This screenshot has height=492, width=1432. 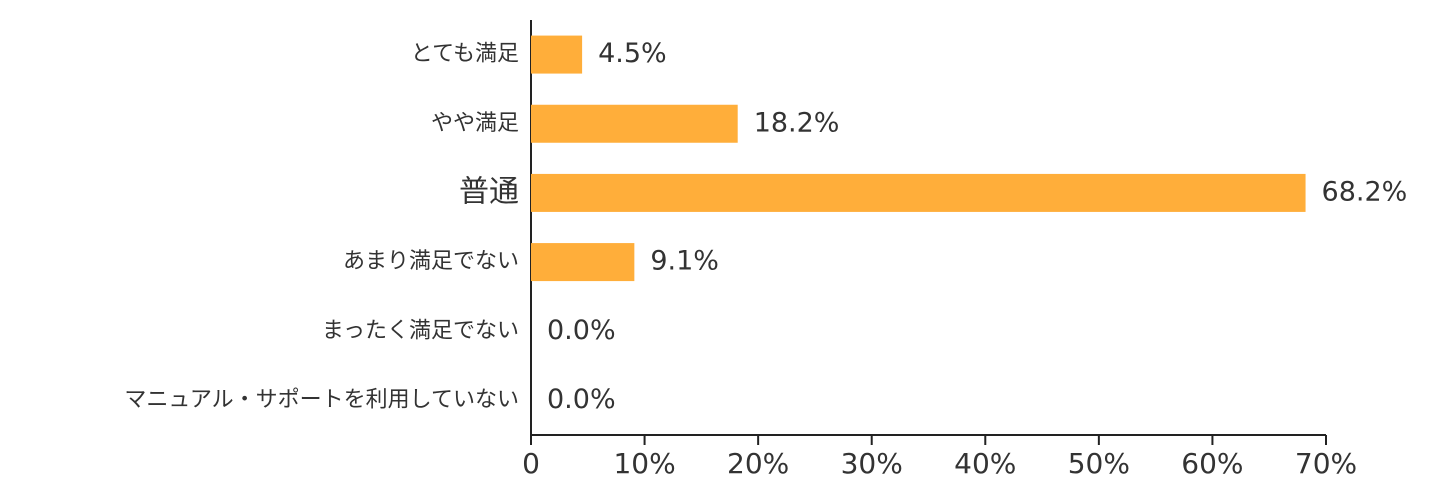 I want to click on x-tick-label: 40%, so click(x=985, y=463).